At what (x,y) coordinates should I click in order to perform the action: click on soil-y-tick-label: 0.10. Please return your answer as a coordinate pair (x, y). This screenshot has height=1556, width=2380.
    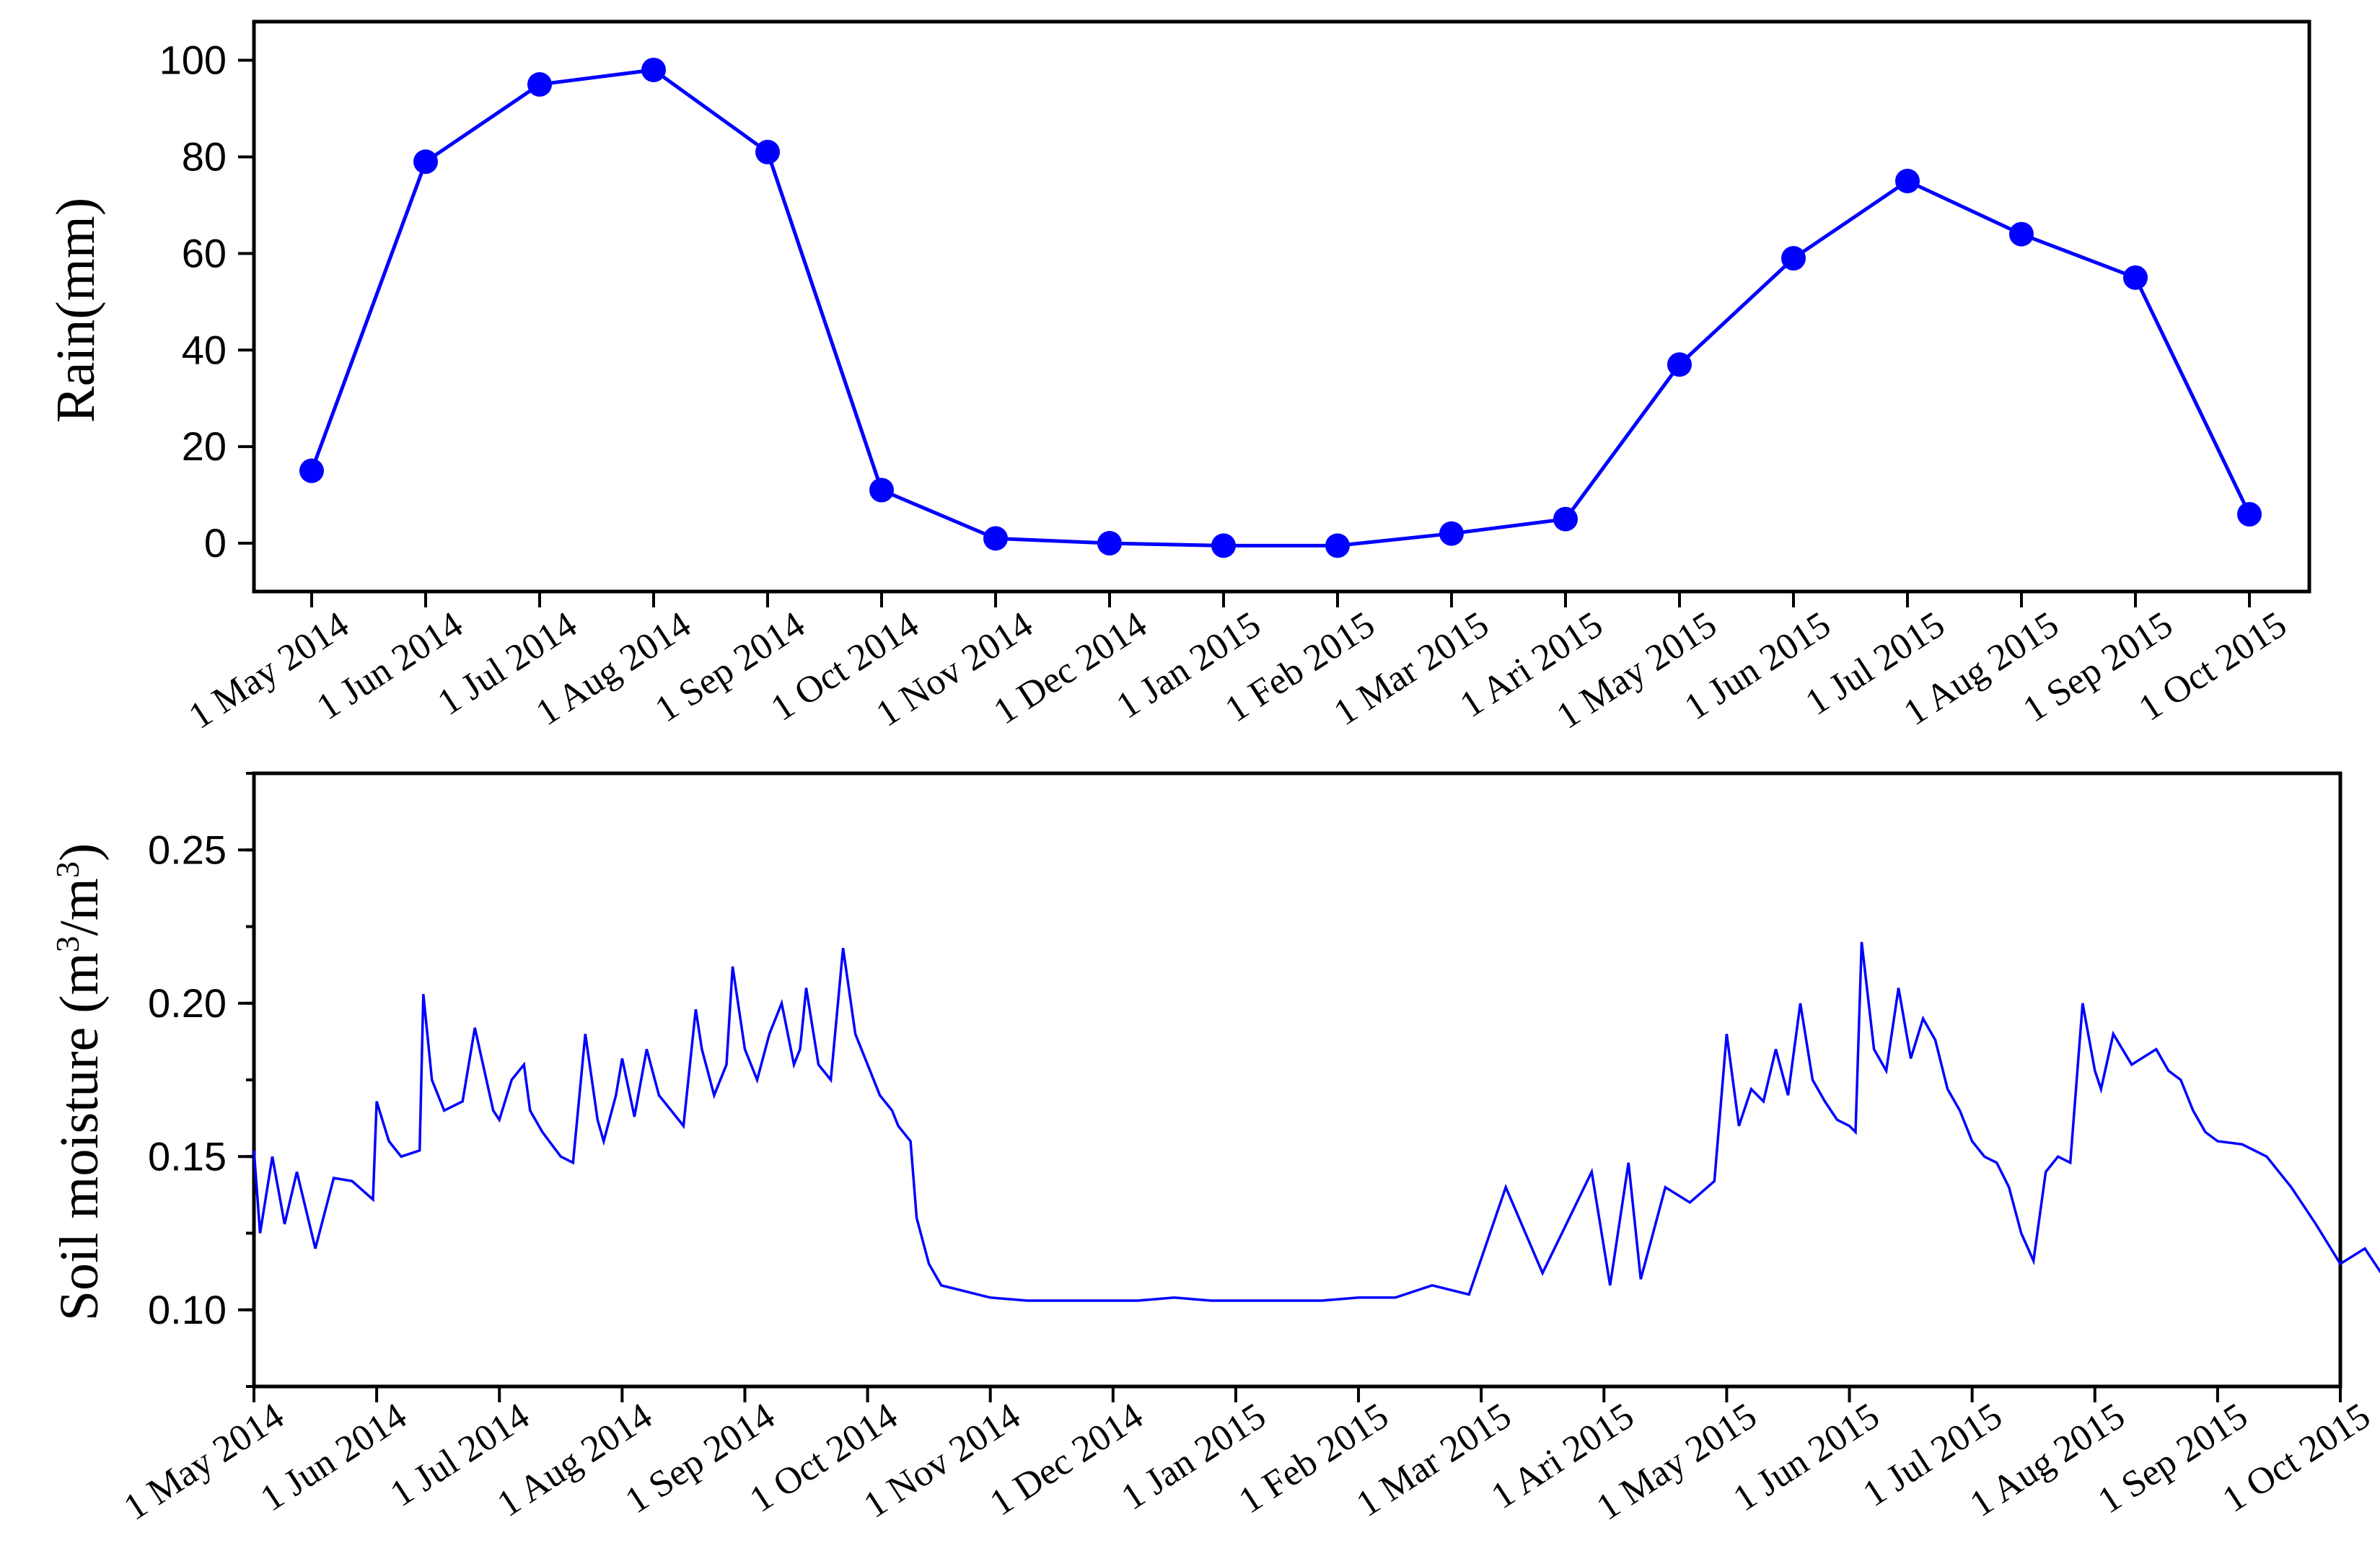
    Looking at the image, I should click on (188, 1309).